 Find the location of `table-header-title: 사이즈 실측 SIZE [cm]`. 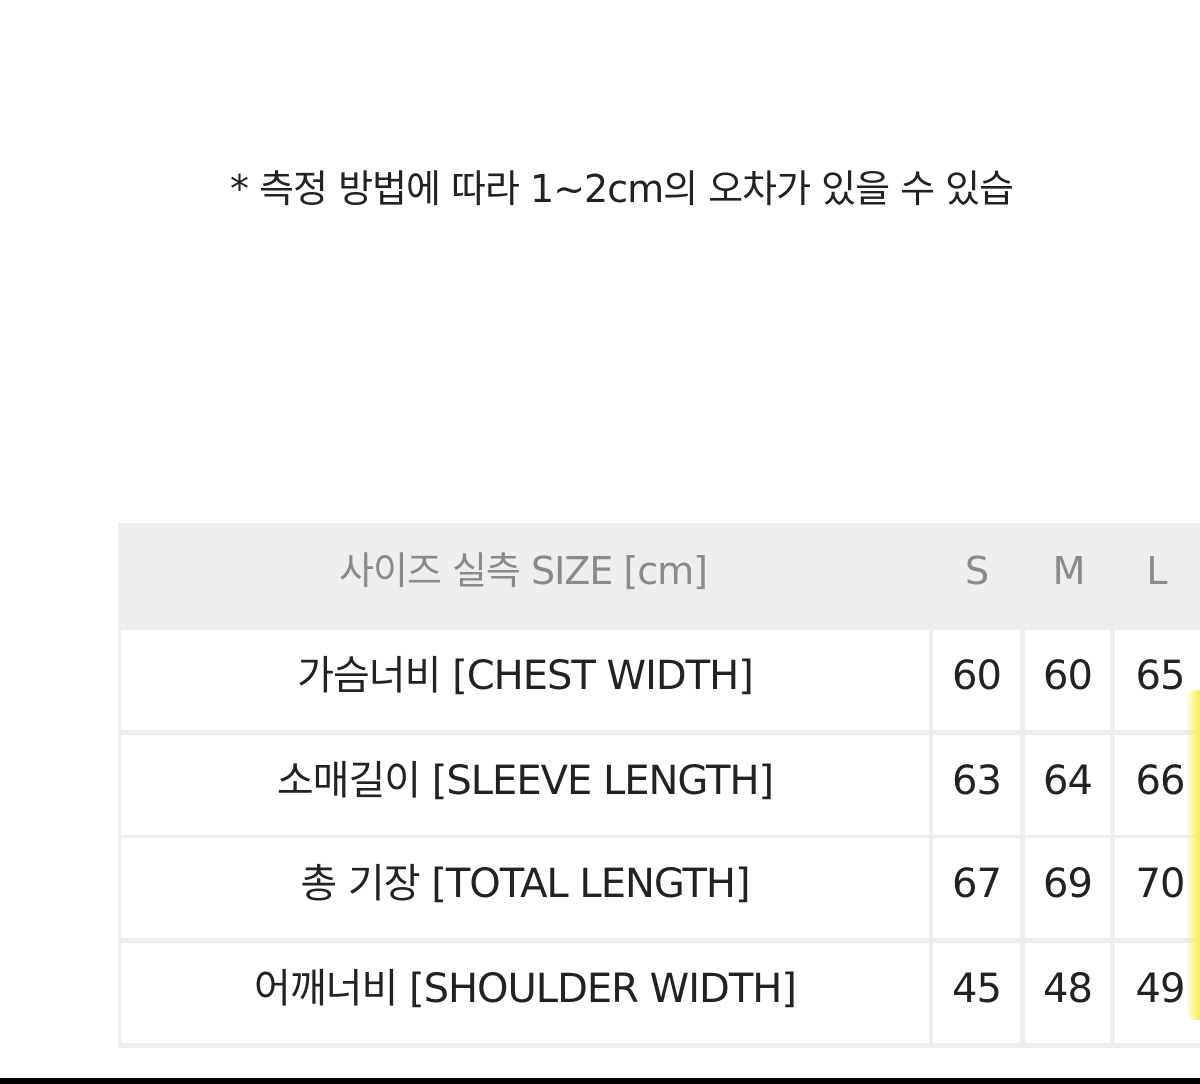

table-header-title: 사이즈 실측 SIZE [cm] is located at coordinates (523, 571).